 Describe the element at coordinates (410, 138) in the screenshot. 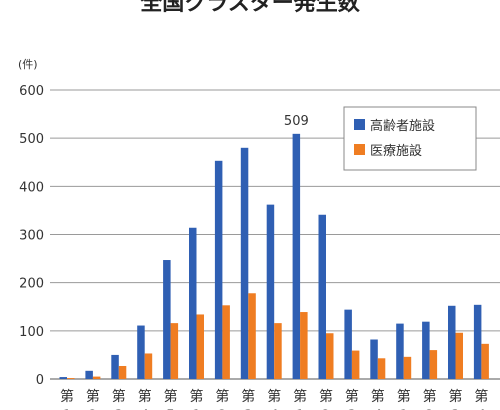

I see `legend-box` at that location.